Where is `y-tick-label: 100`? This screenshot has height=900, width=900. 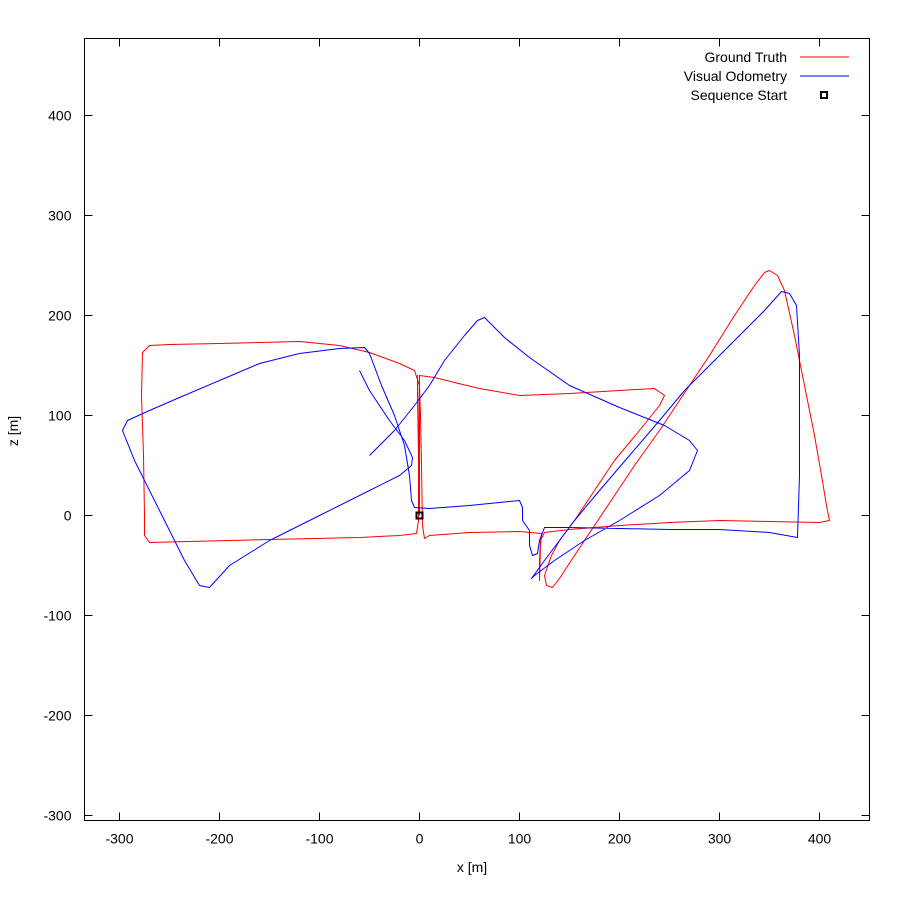 y-tick-label: 100 is located at coordinates (60, 416).